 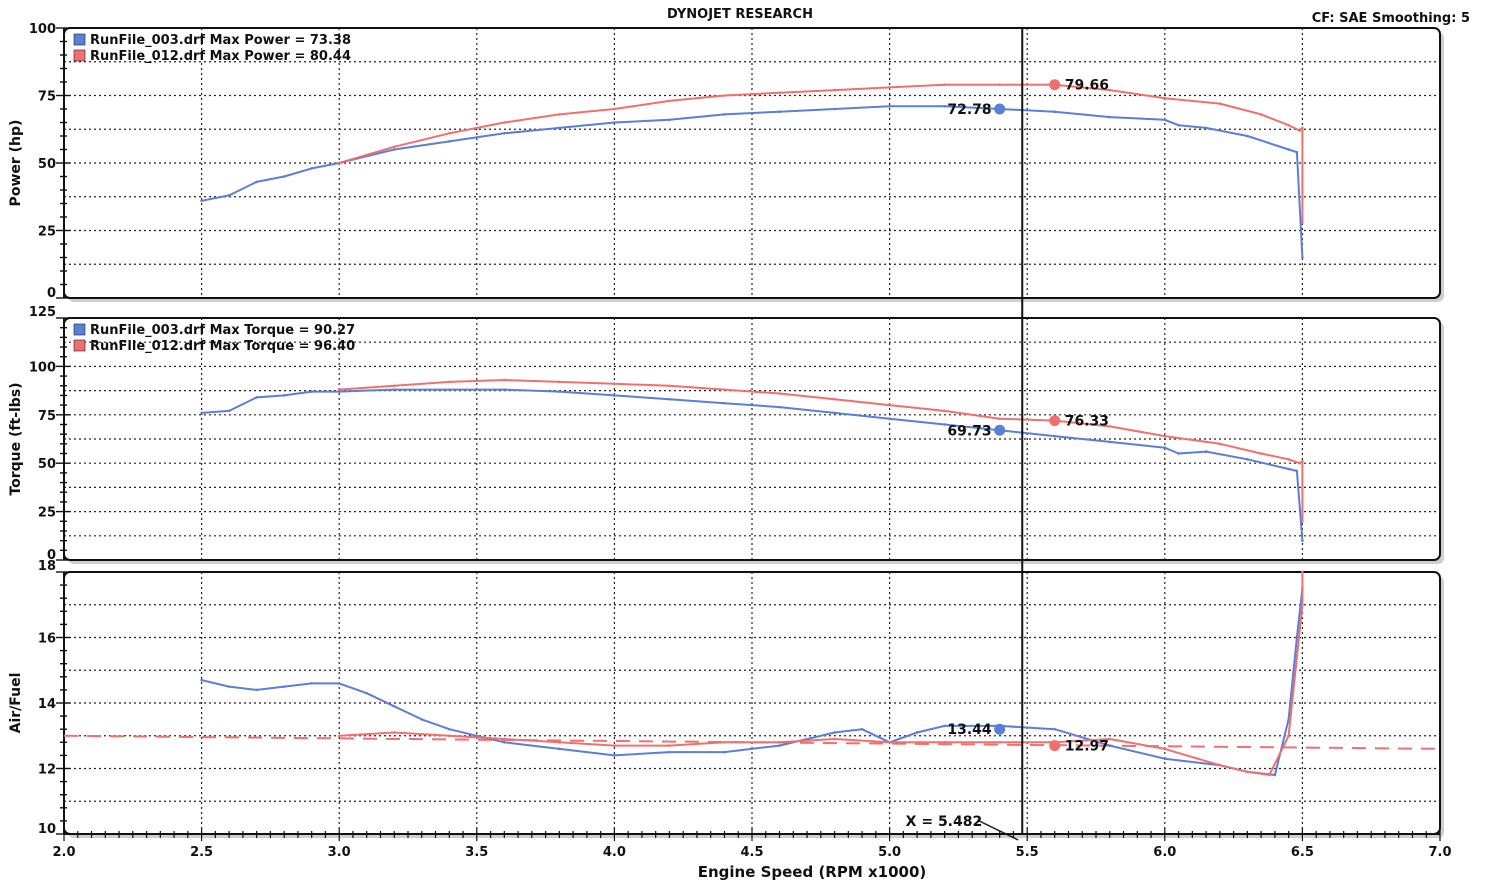 I want to click on y-axis-label: Power (hp), so click(x=16, y=163).